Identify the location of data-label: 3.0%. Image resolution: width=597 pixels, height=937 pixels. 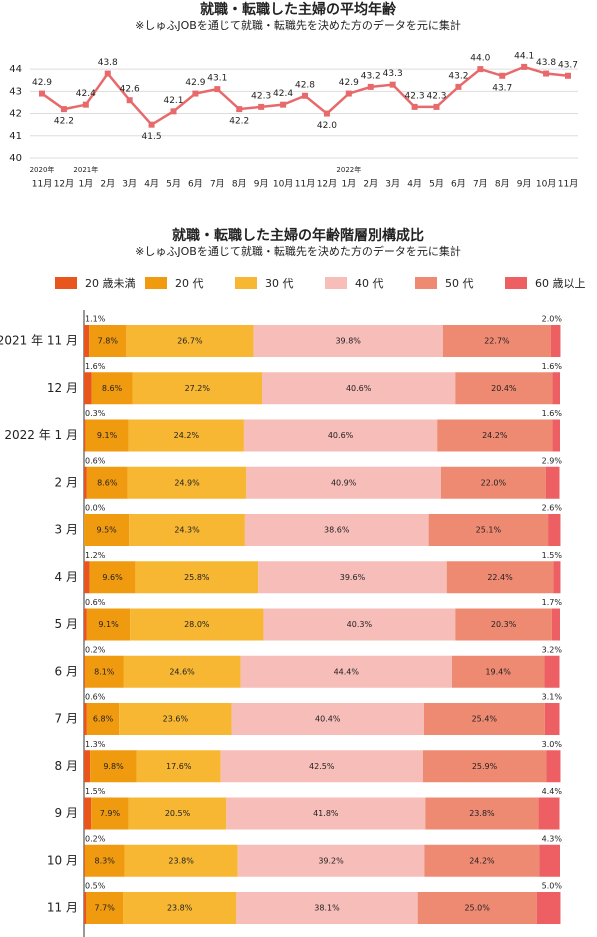
(552, 744).